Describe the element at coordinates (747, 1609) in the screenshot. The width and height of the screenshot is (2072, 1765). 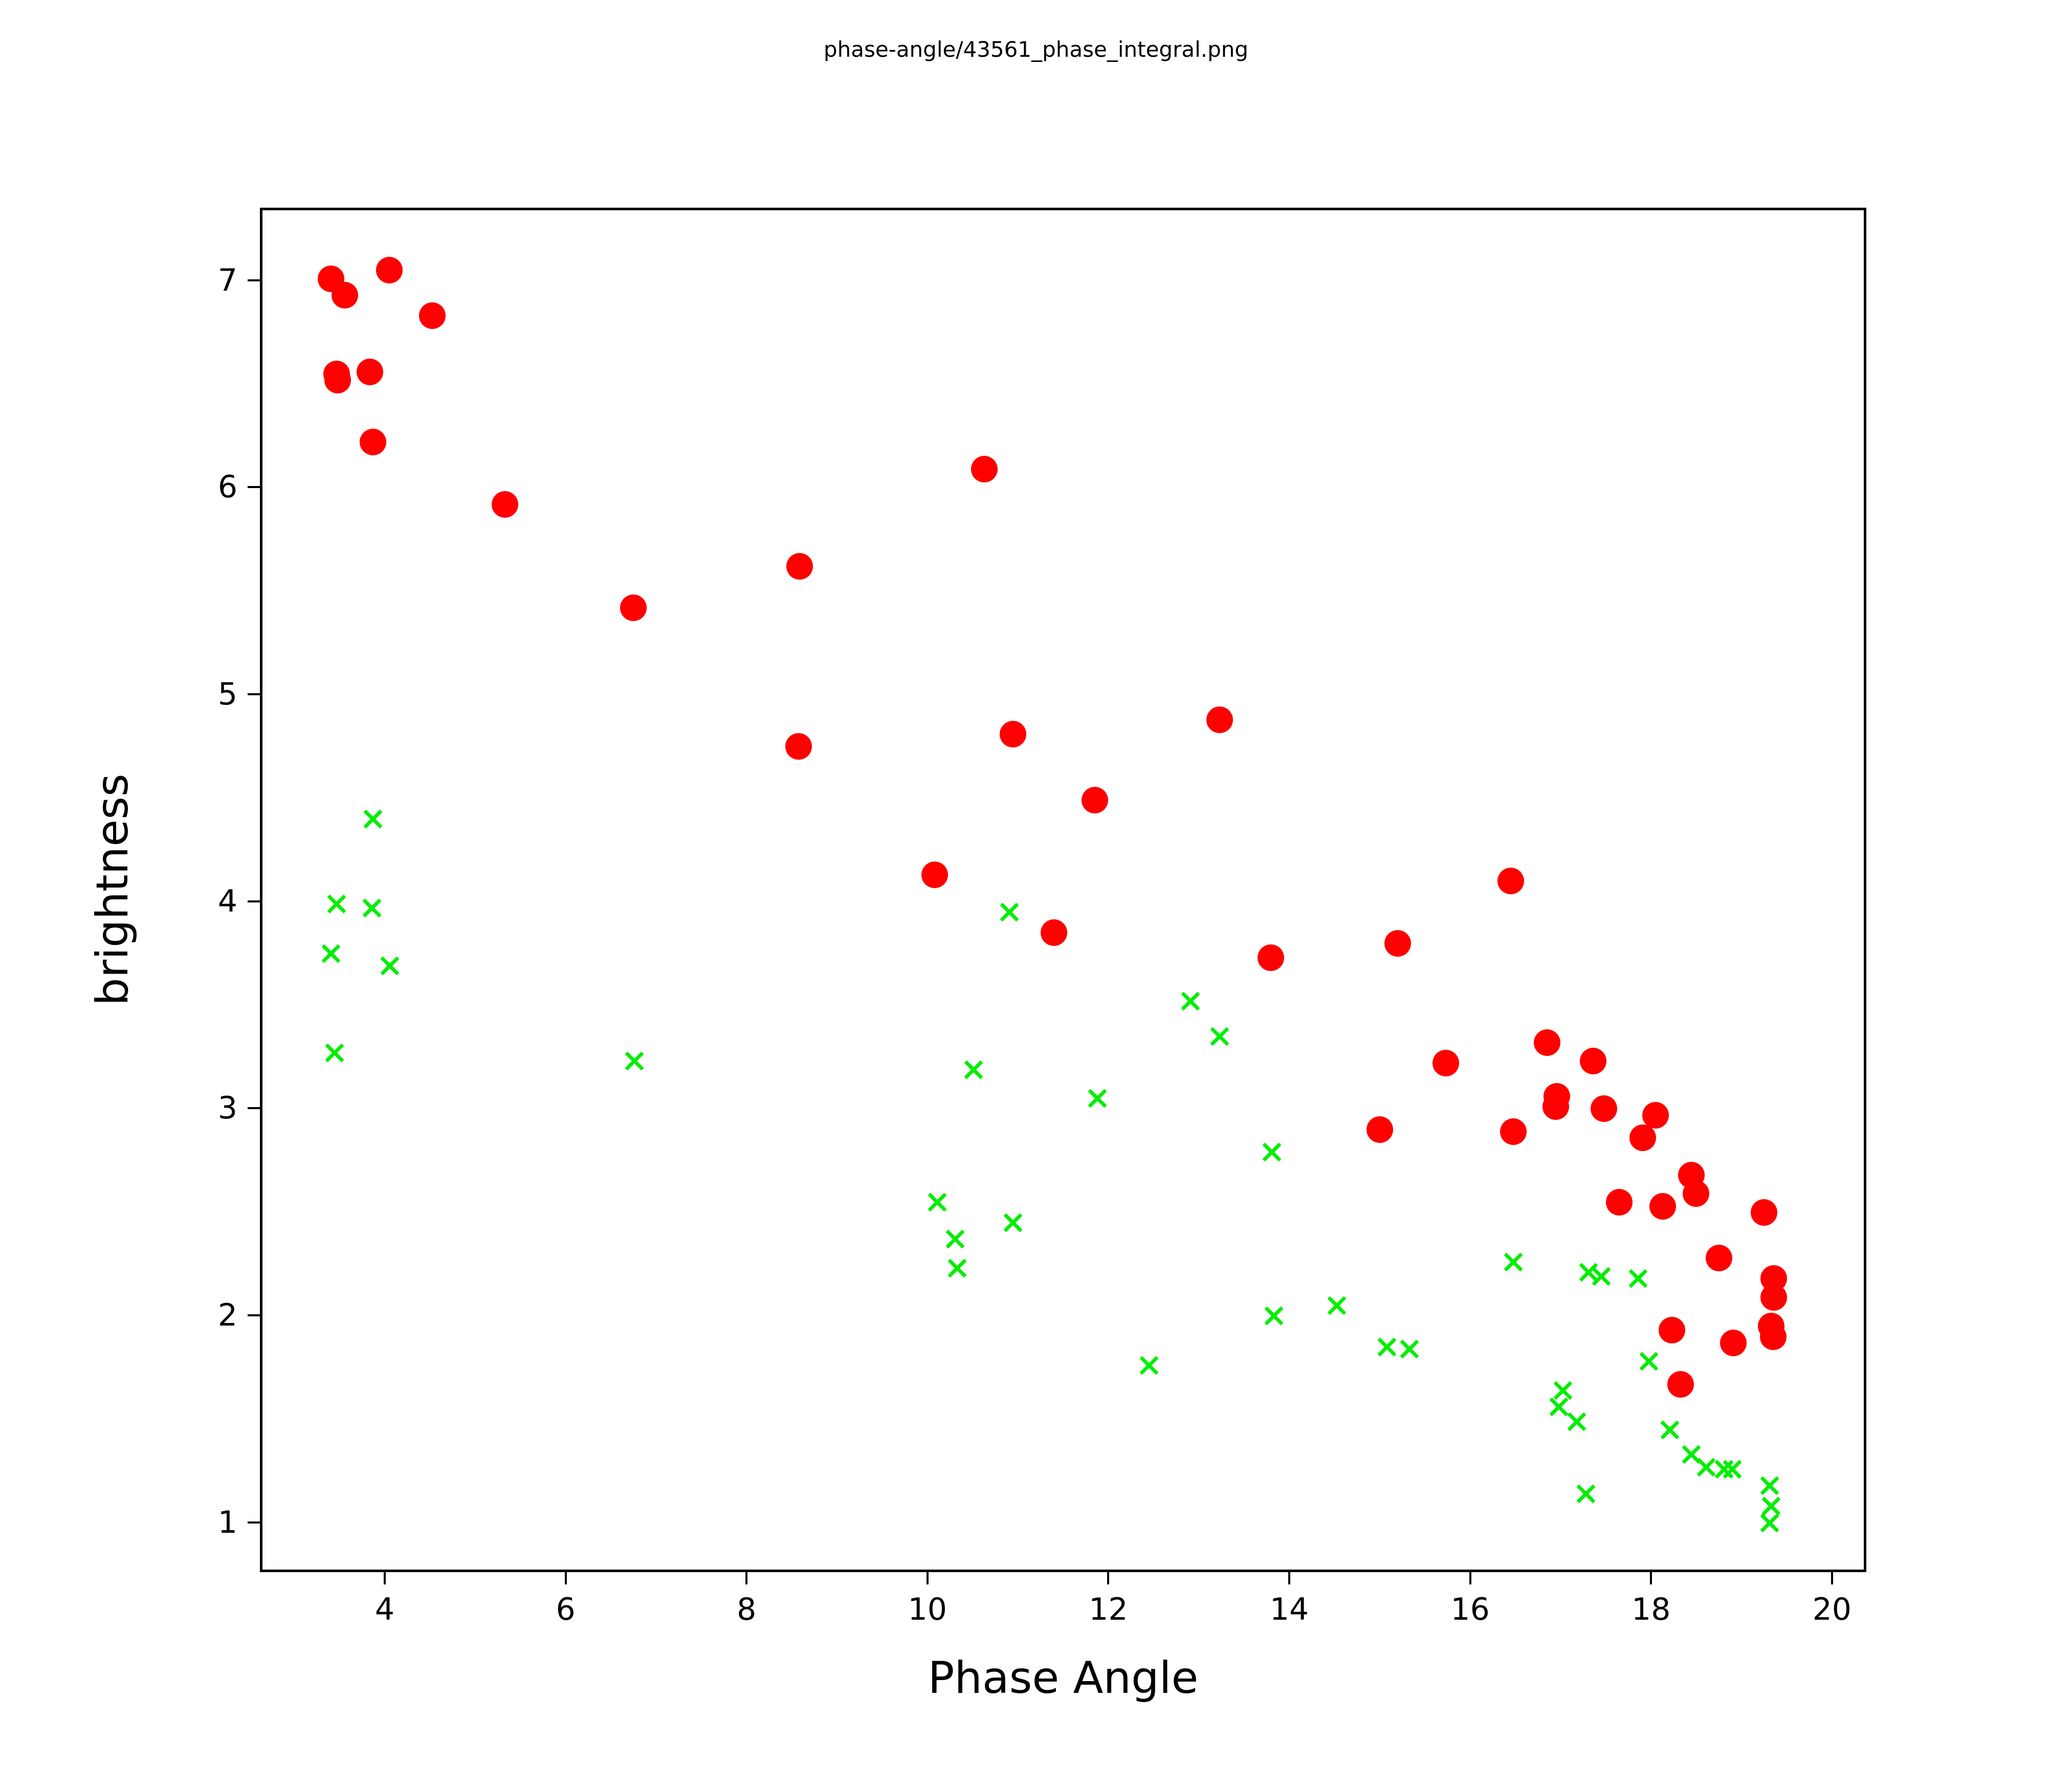
I see `x-tick-label: 8` at that location.